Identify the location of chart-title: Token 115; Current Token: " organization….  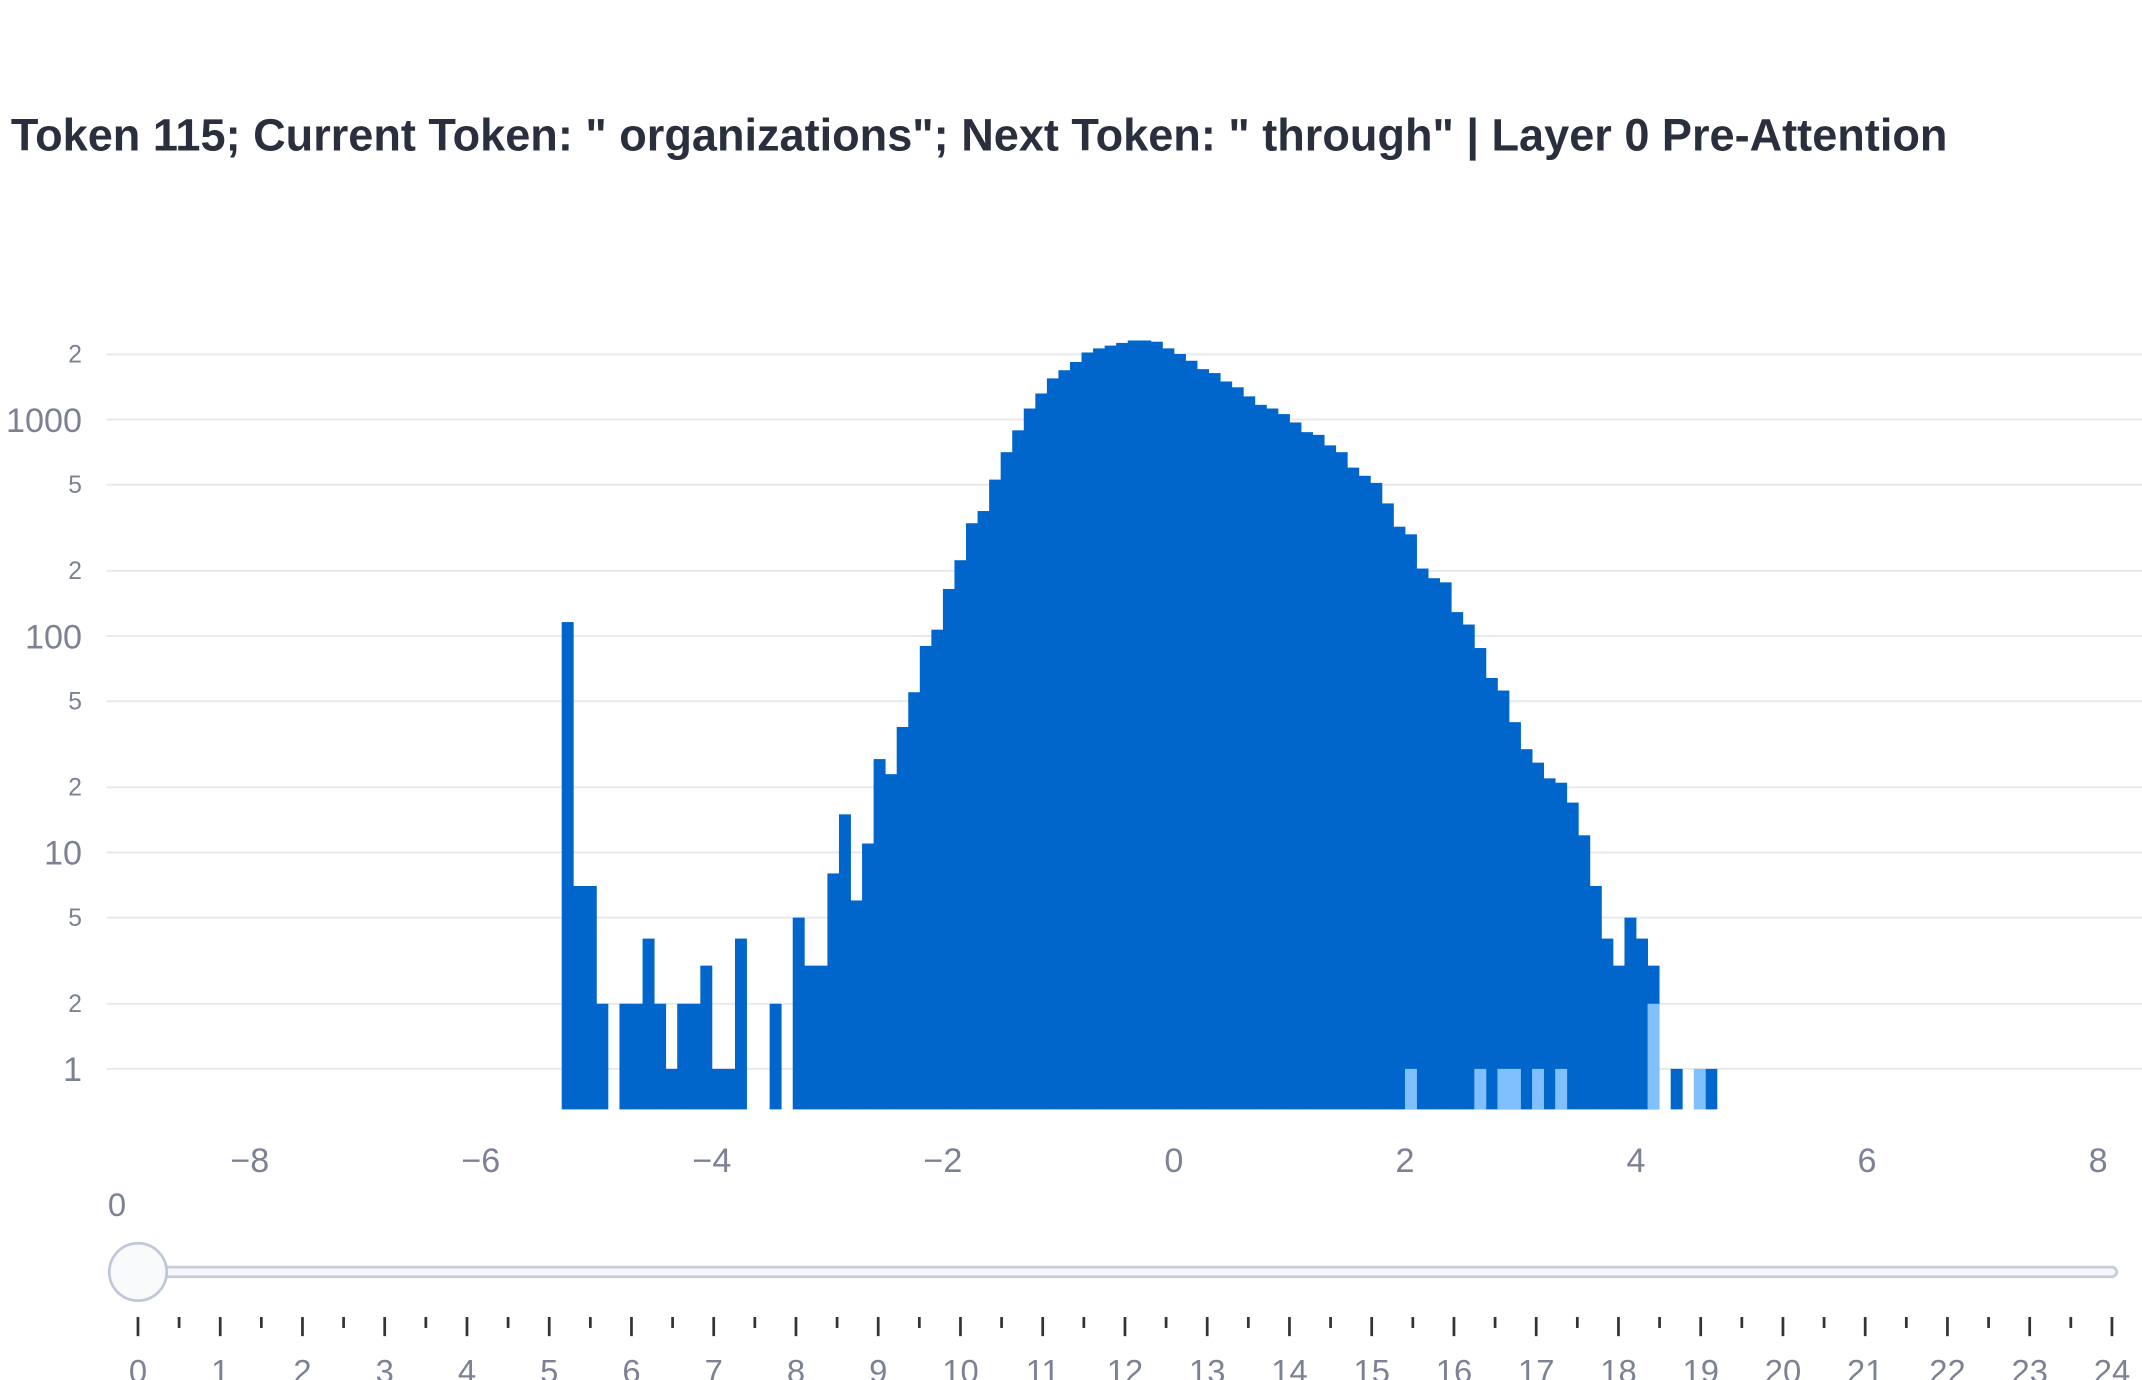
(979, 135).